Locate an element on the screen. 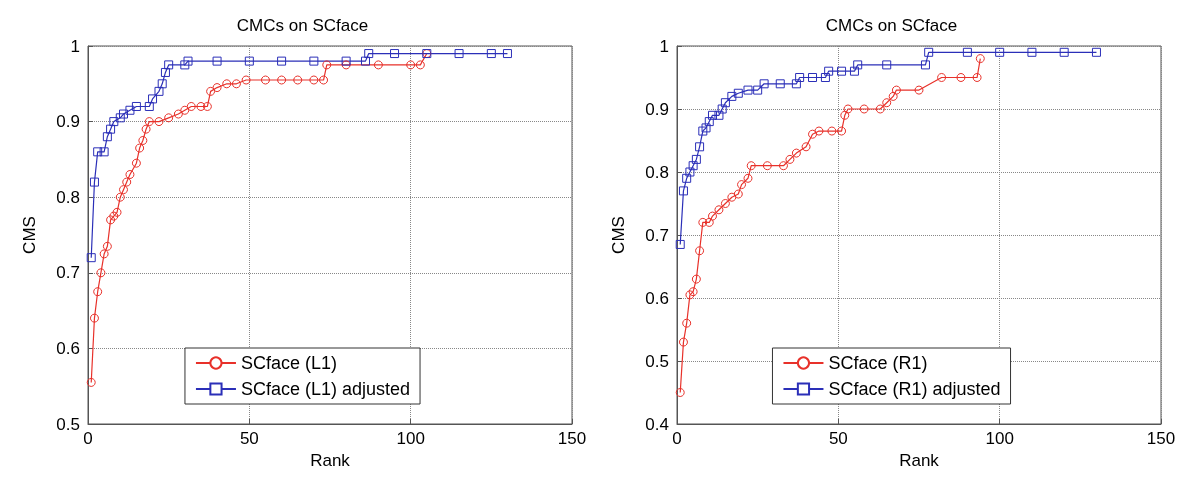 The image size is (1194, 492). y-tick-label: 0.4 is located at coordinates (657, 424).